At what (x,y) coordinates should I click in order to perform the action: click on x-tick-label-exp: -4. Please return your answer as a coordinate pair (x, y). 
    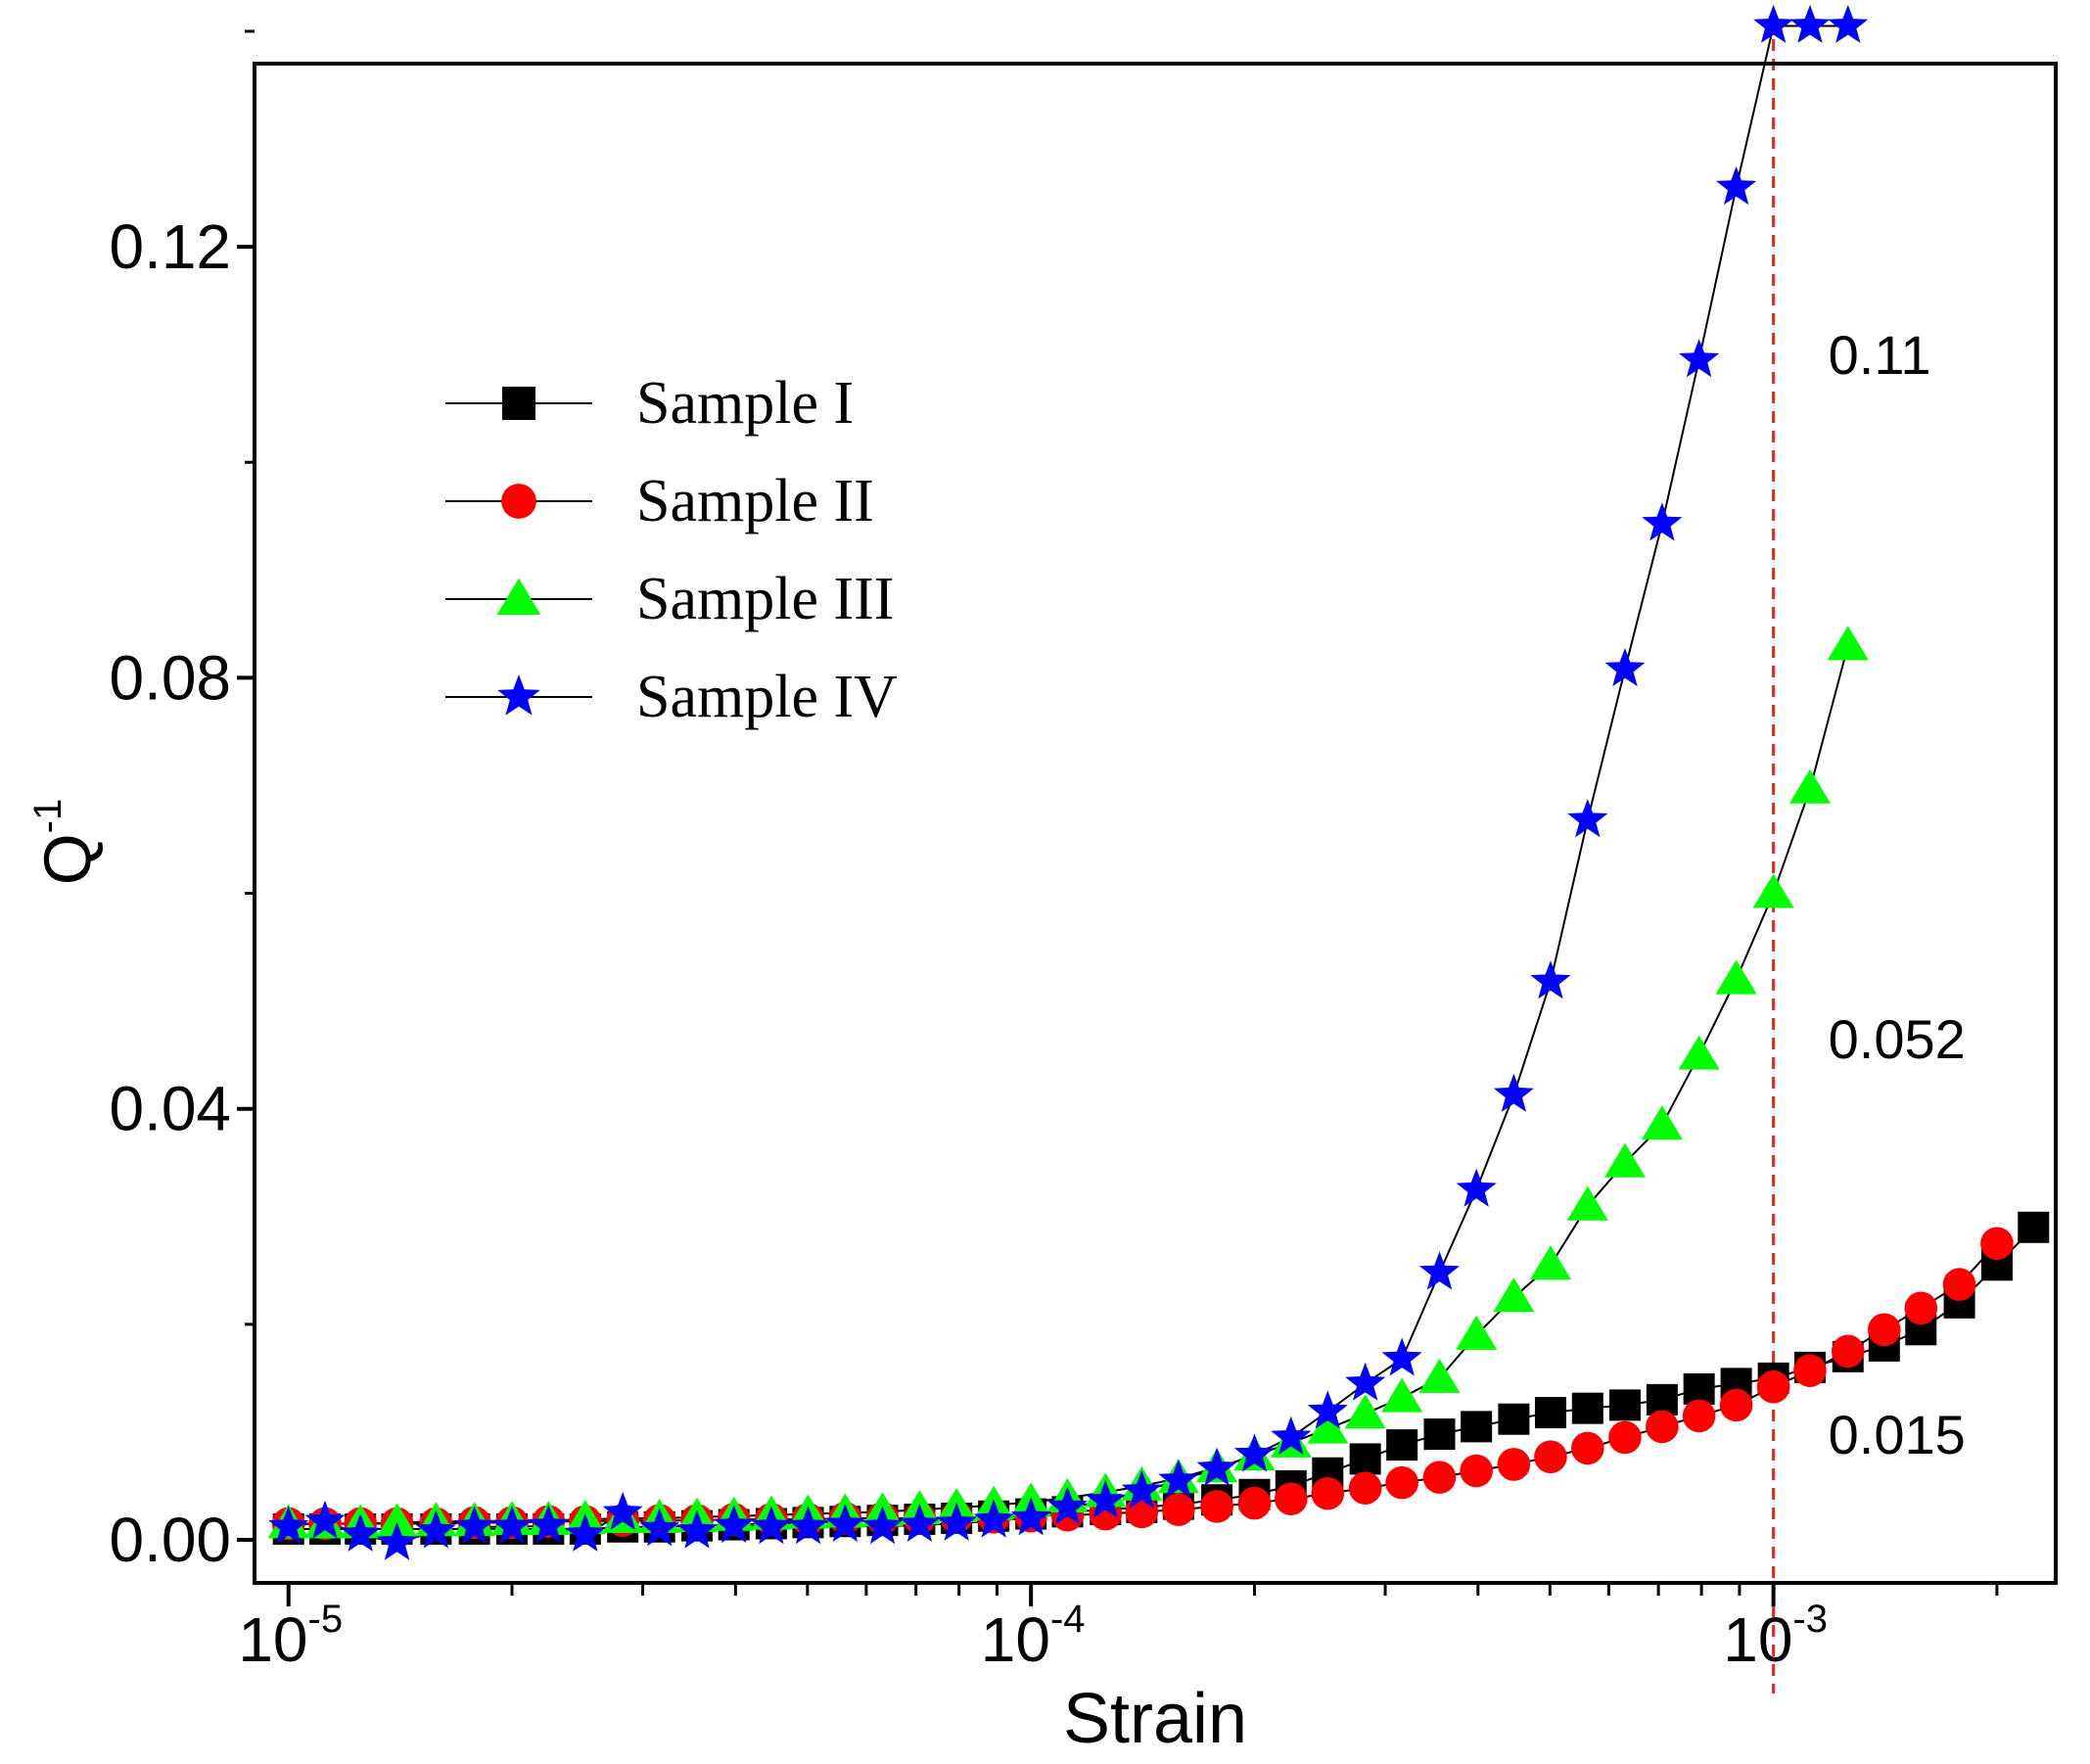
    Looking at the image, I should click on (1068, 1619).